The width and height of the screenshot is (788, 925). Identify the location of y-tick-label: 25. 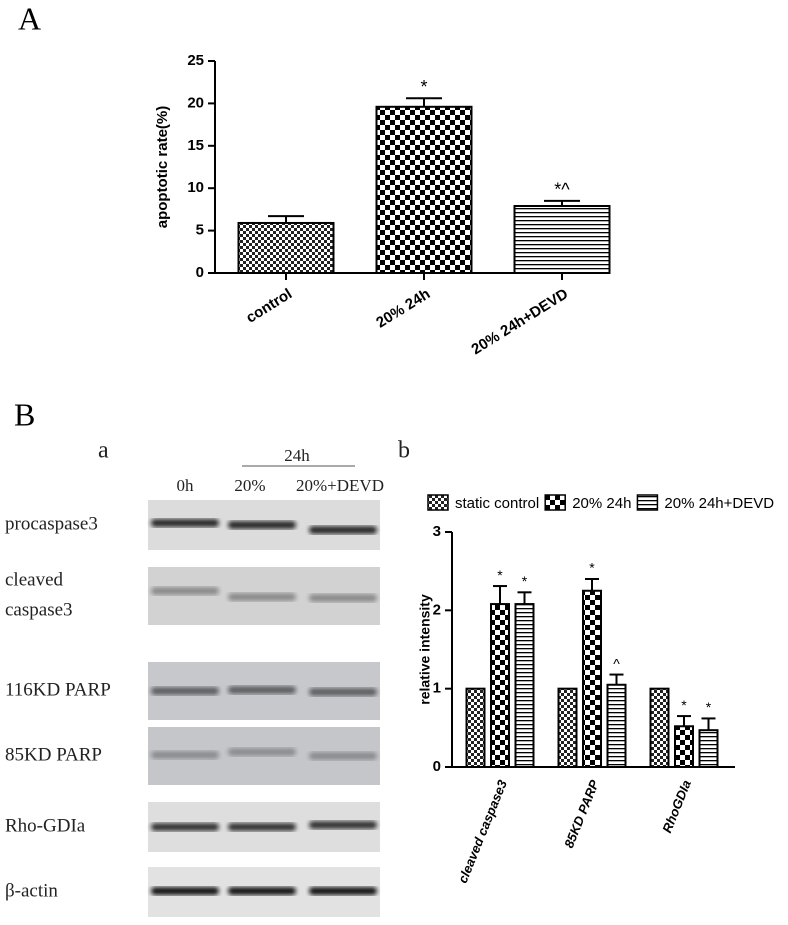
(195, 60).